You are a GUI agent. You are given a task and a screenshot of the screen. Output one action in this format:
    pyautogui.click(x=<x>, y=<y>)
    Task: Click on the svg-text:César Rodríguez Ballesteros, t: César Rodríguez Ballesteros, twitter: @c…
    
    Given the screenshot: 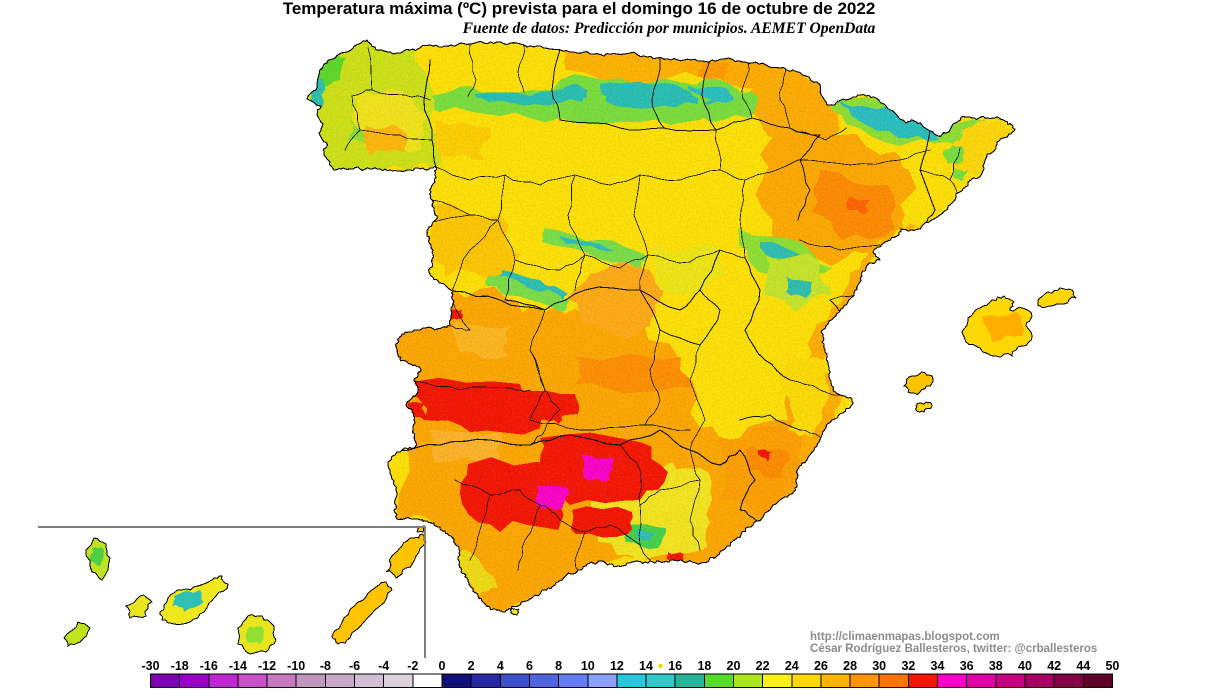 What is the action you would take?
    pyautogui.click(x=953, y=649)
    